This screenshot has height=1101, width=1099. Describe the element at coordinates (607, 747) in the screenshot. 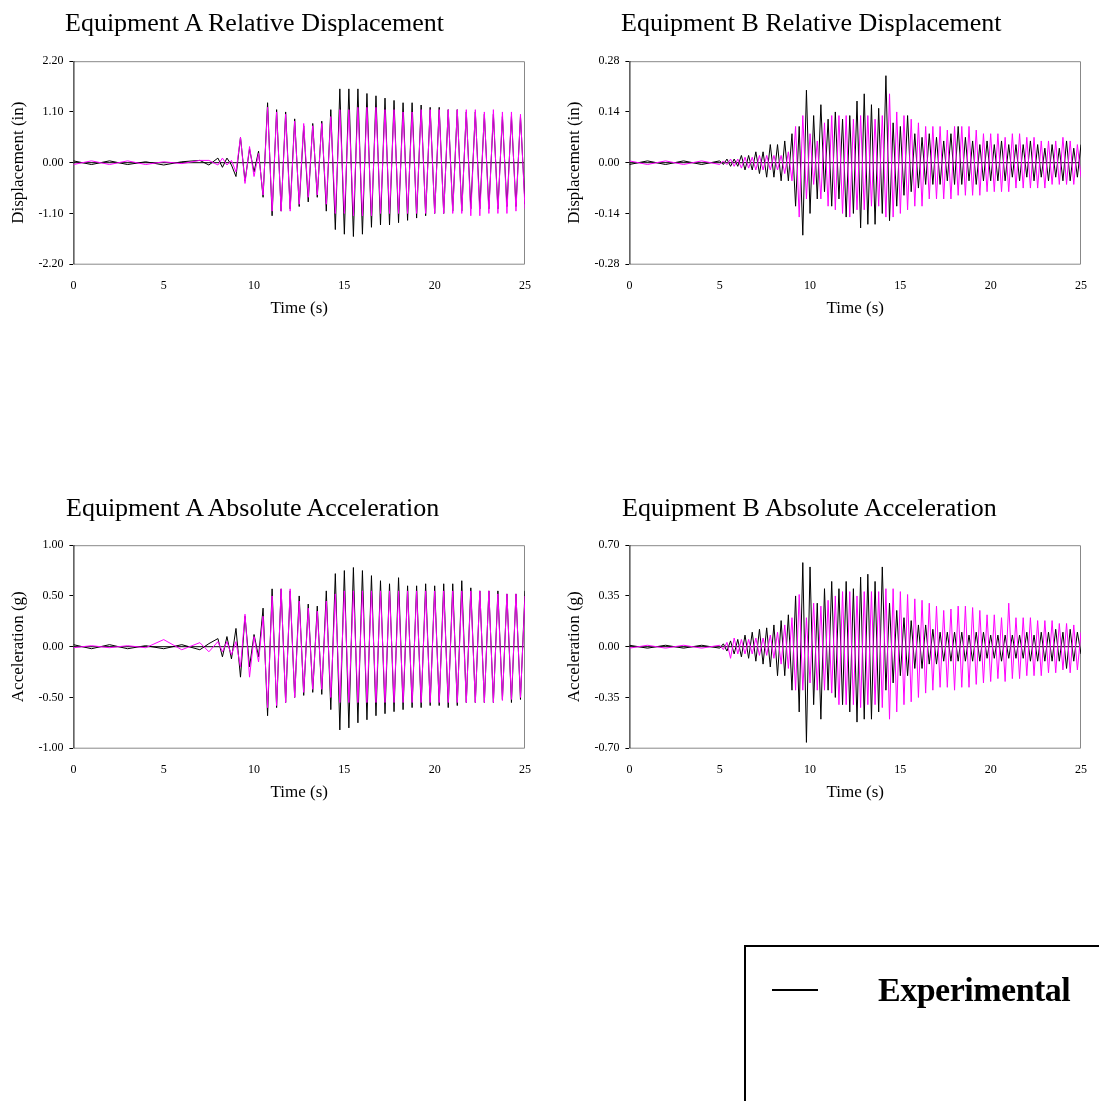

I see `y-tick-label: -0.70` at that location.